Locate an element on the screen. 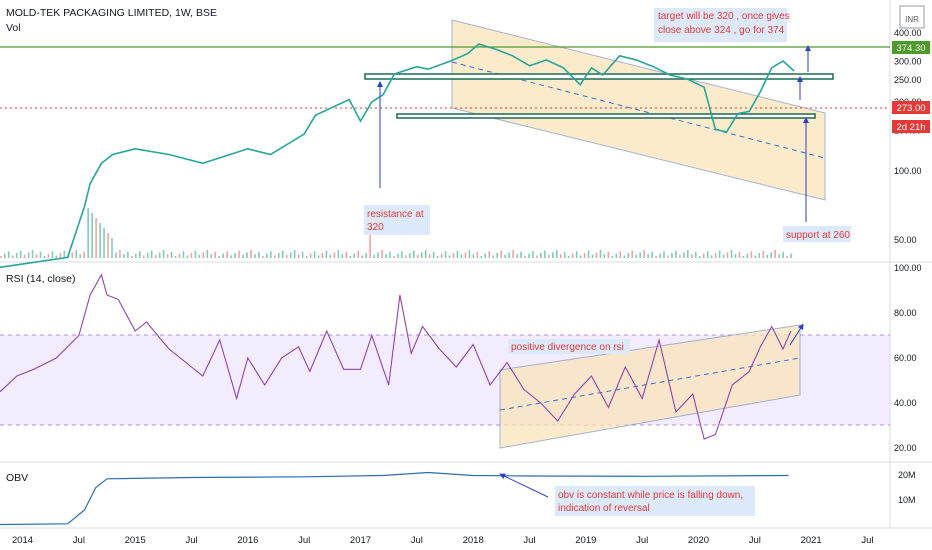 This screenshot has width=932, height=550. rsi-tick-label: 80.00 is located at coordinates (905, 313).